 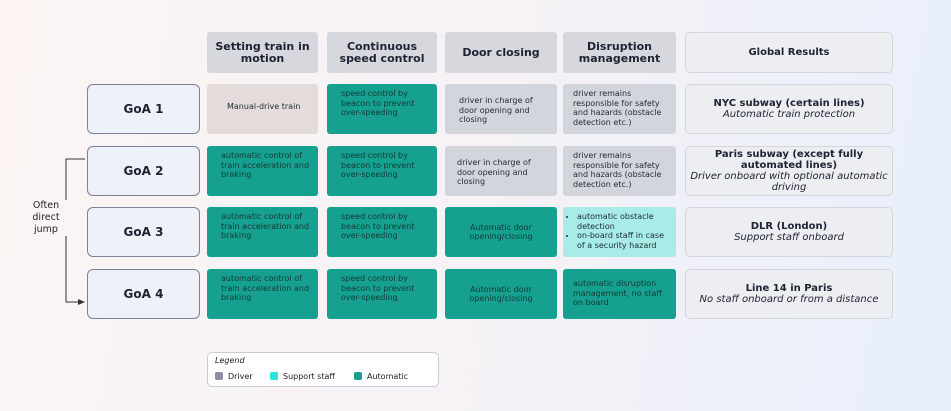 I want to click on row-label: GoA 1, so click(x=143, y=109).